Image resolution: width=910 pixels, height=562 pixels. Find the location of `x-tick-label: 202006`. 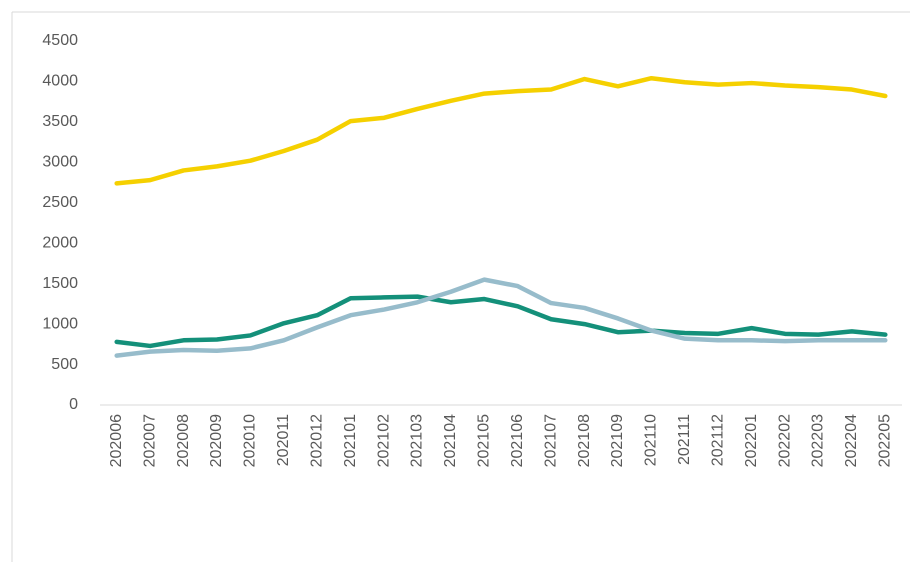

x-tick-label: 202006 is located at coordinates (116, 440).